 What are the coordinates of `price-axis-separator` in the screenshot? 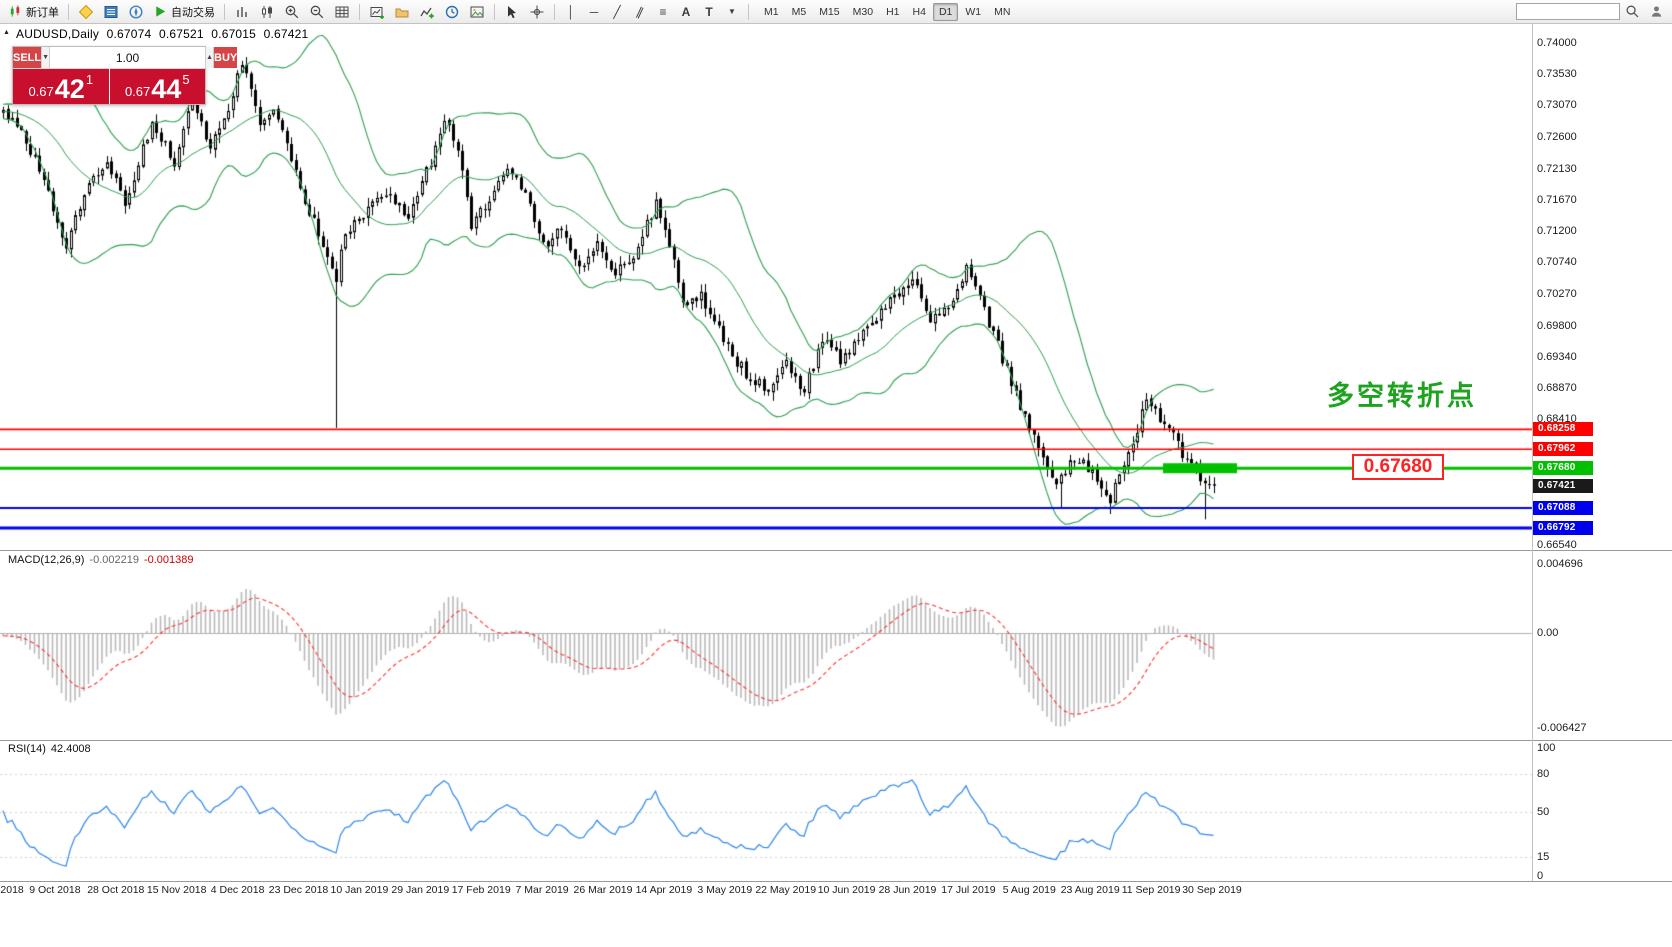 It's located at (1532, 452).